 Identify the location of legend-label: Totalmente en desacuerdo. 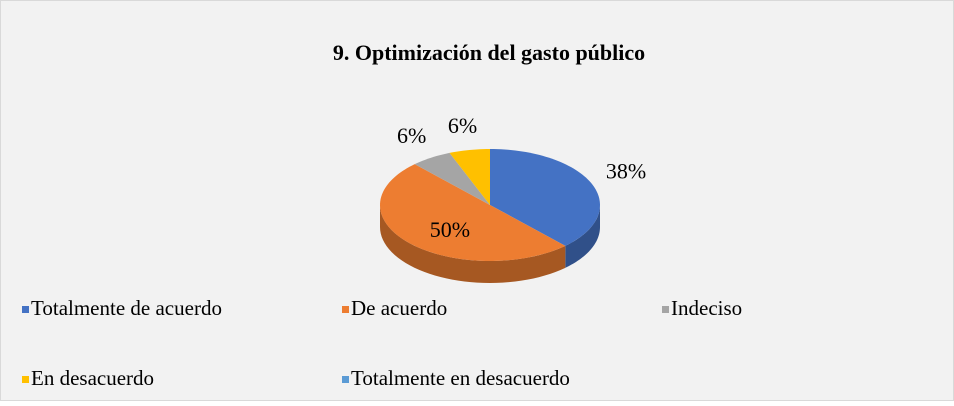
(460, 378).